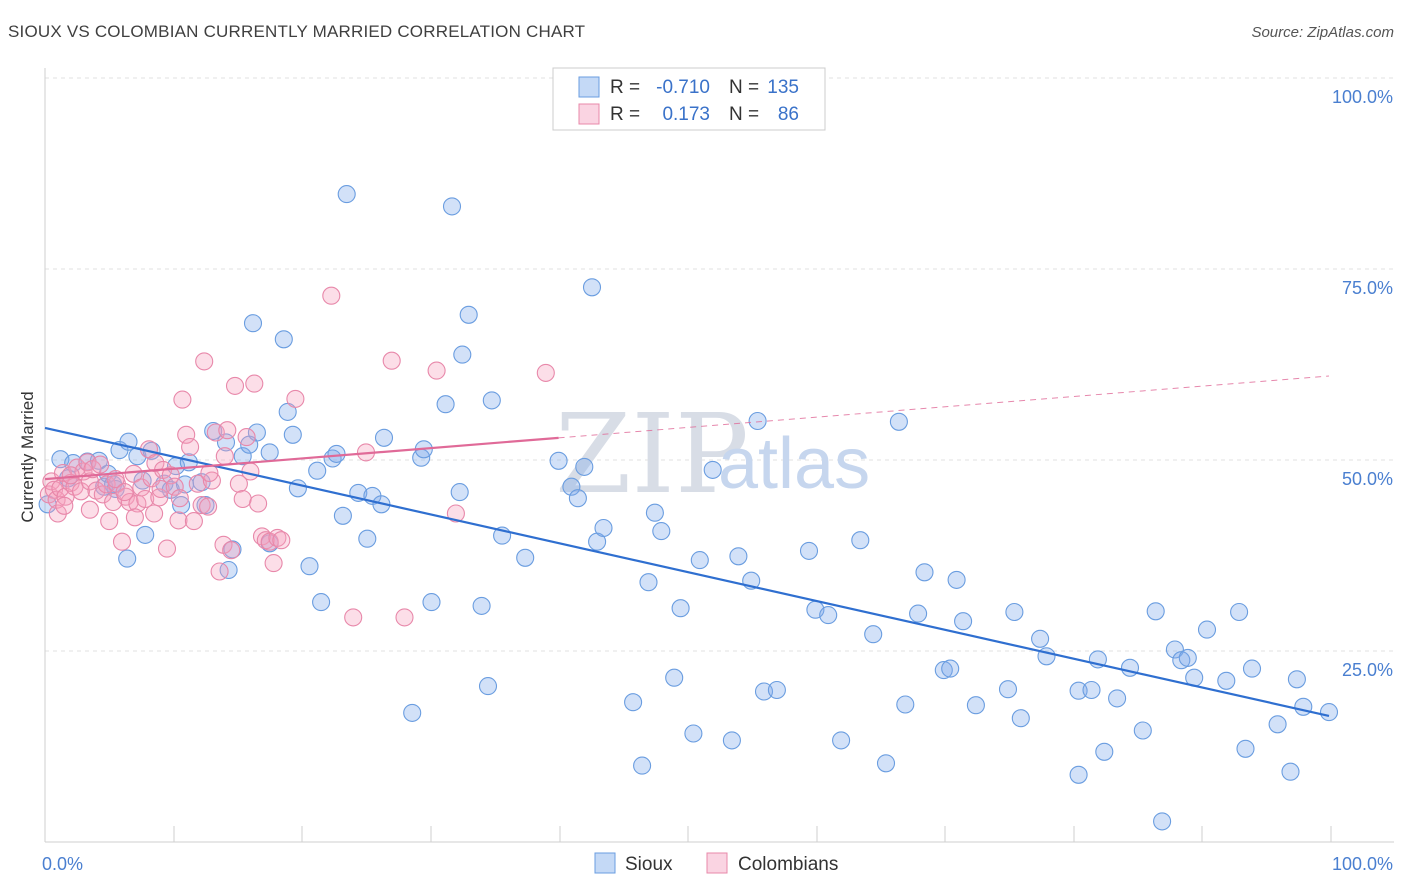 The height and width of the screenshot is (892, 1406). What do you see at coordinates (1367, 288) in the screenshot?
I see `y-tick-label: 75.0%` at bounding box center [1367, 288].